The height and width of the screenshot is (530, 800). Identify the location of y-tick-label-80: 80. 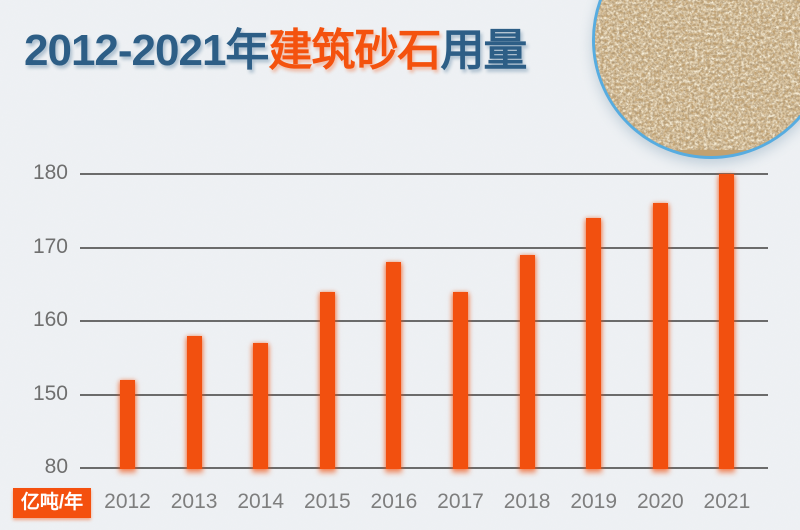
(56, 466).